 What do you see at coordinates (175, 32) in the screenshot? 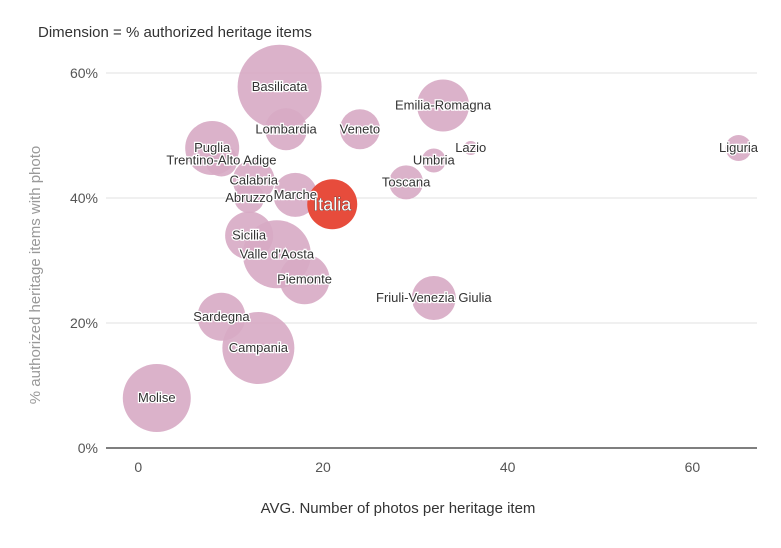
I see `chart-subtitle: Dimension = % authorized heritage items` at bounding box center [175, 32].